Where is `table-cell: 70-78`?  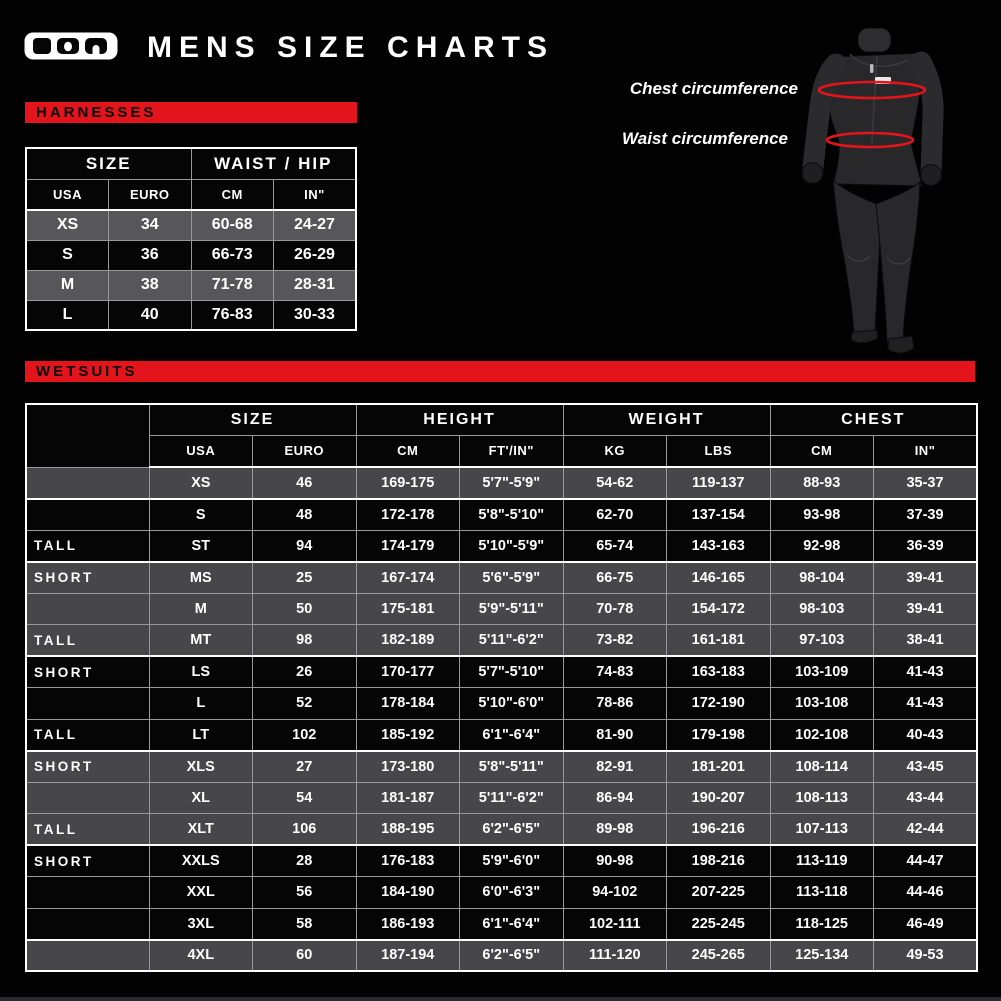 table-cell: 70-78 is located at coordinates (615, 608).